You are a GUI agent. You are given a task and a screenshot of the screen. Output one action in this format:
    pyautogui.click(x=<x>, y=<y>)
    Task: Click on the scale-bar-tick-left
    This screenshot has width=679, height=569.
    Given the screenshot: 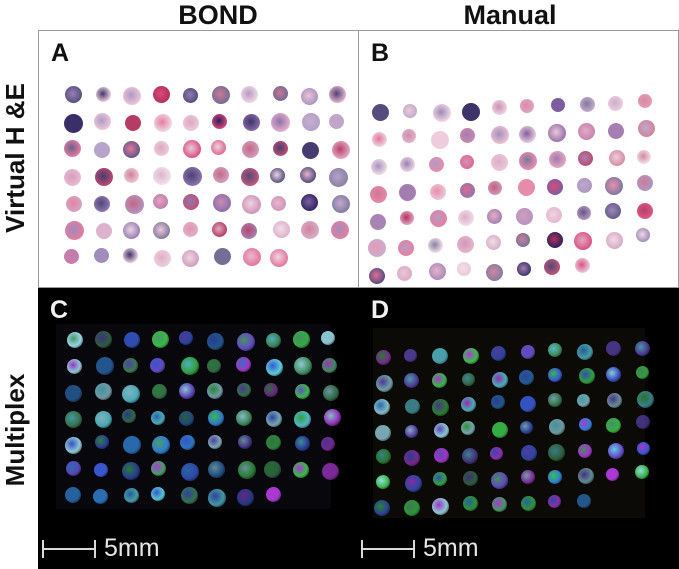 What is the action you would take?
    pyautogui.click(x=362, y=549)
    